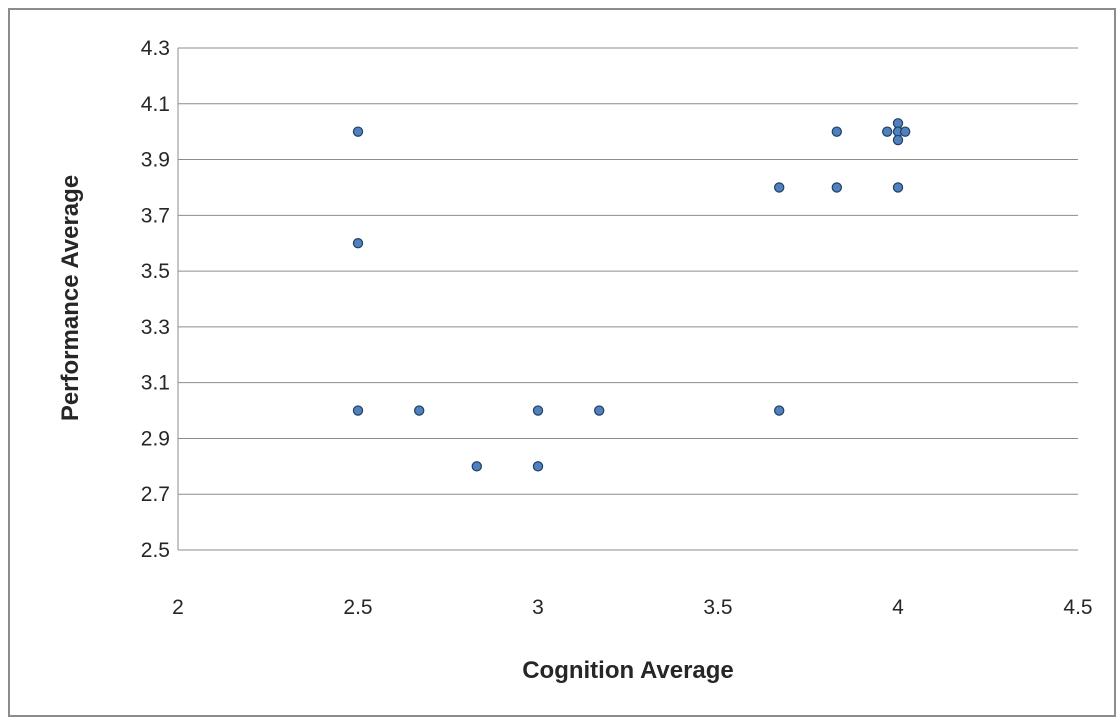 Image resolution: width=1120 pixels, height=721 pixels. I want to click on x-tick-label: 3.5, so click(717, 607).